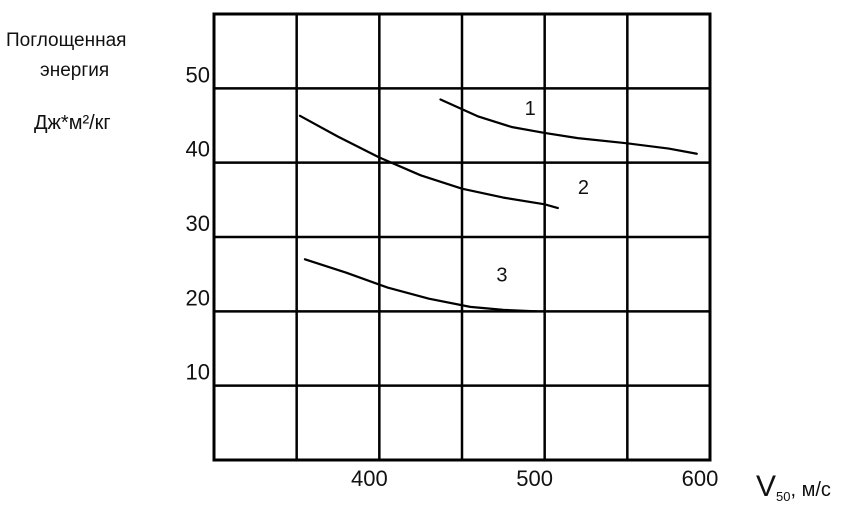 The height and width of the screenshot is (506, 866). Describe the element at coordinates (198, 74) in the screenshot. I see `y-tick-label: 50` at that location.